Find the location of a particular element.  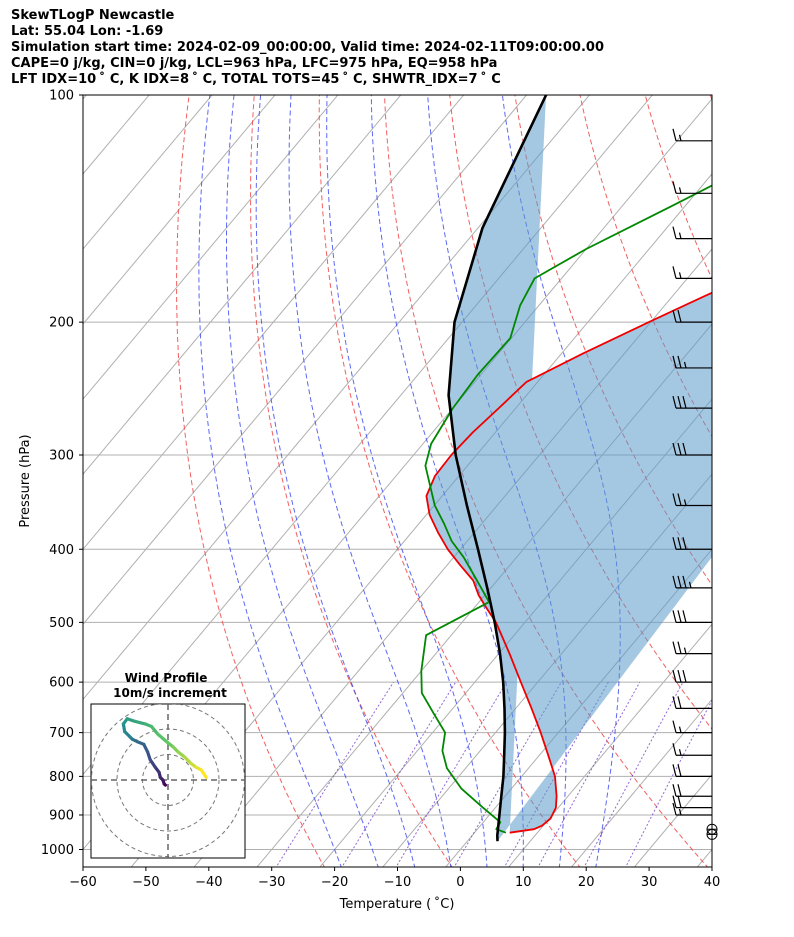

moist-adiabat-line is located at coordinates (270, 481).